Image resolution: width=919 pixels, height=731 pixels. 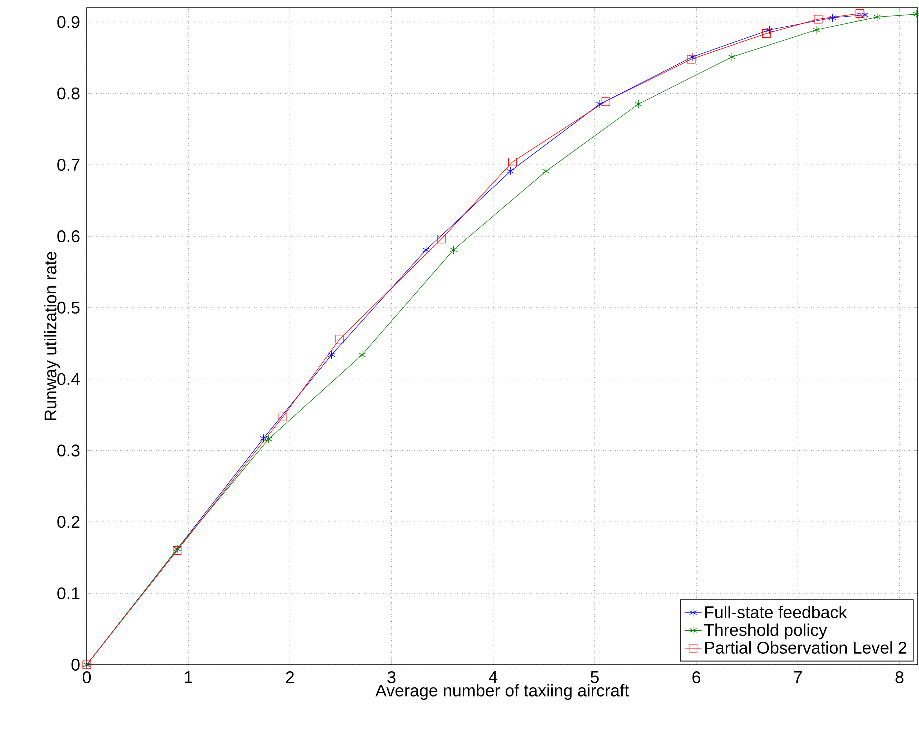 What do you see at coordinates (290, 677) in the screenshot?
I see `x-tick-label: 2` at bounding box center [290, 677].